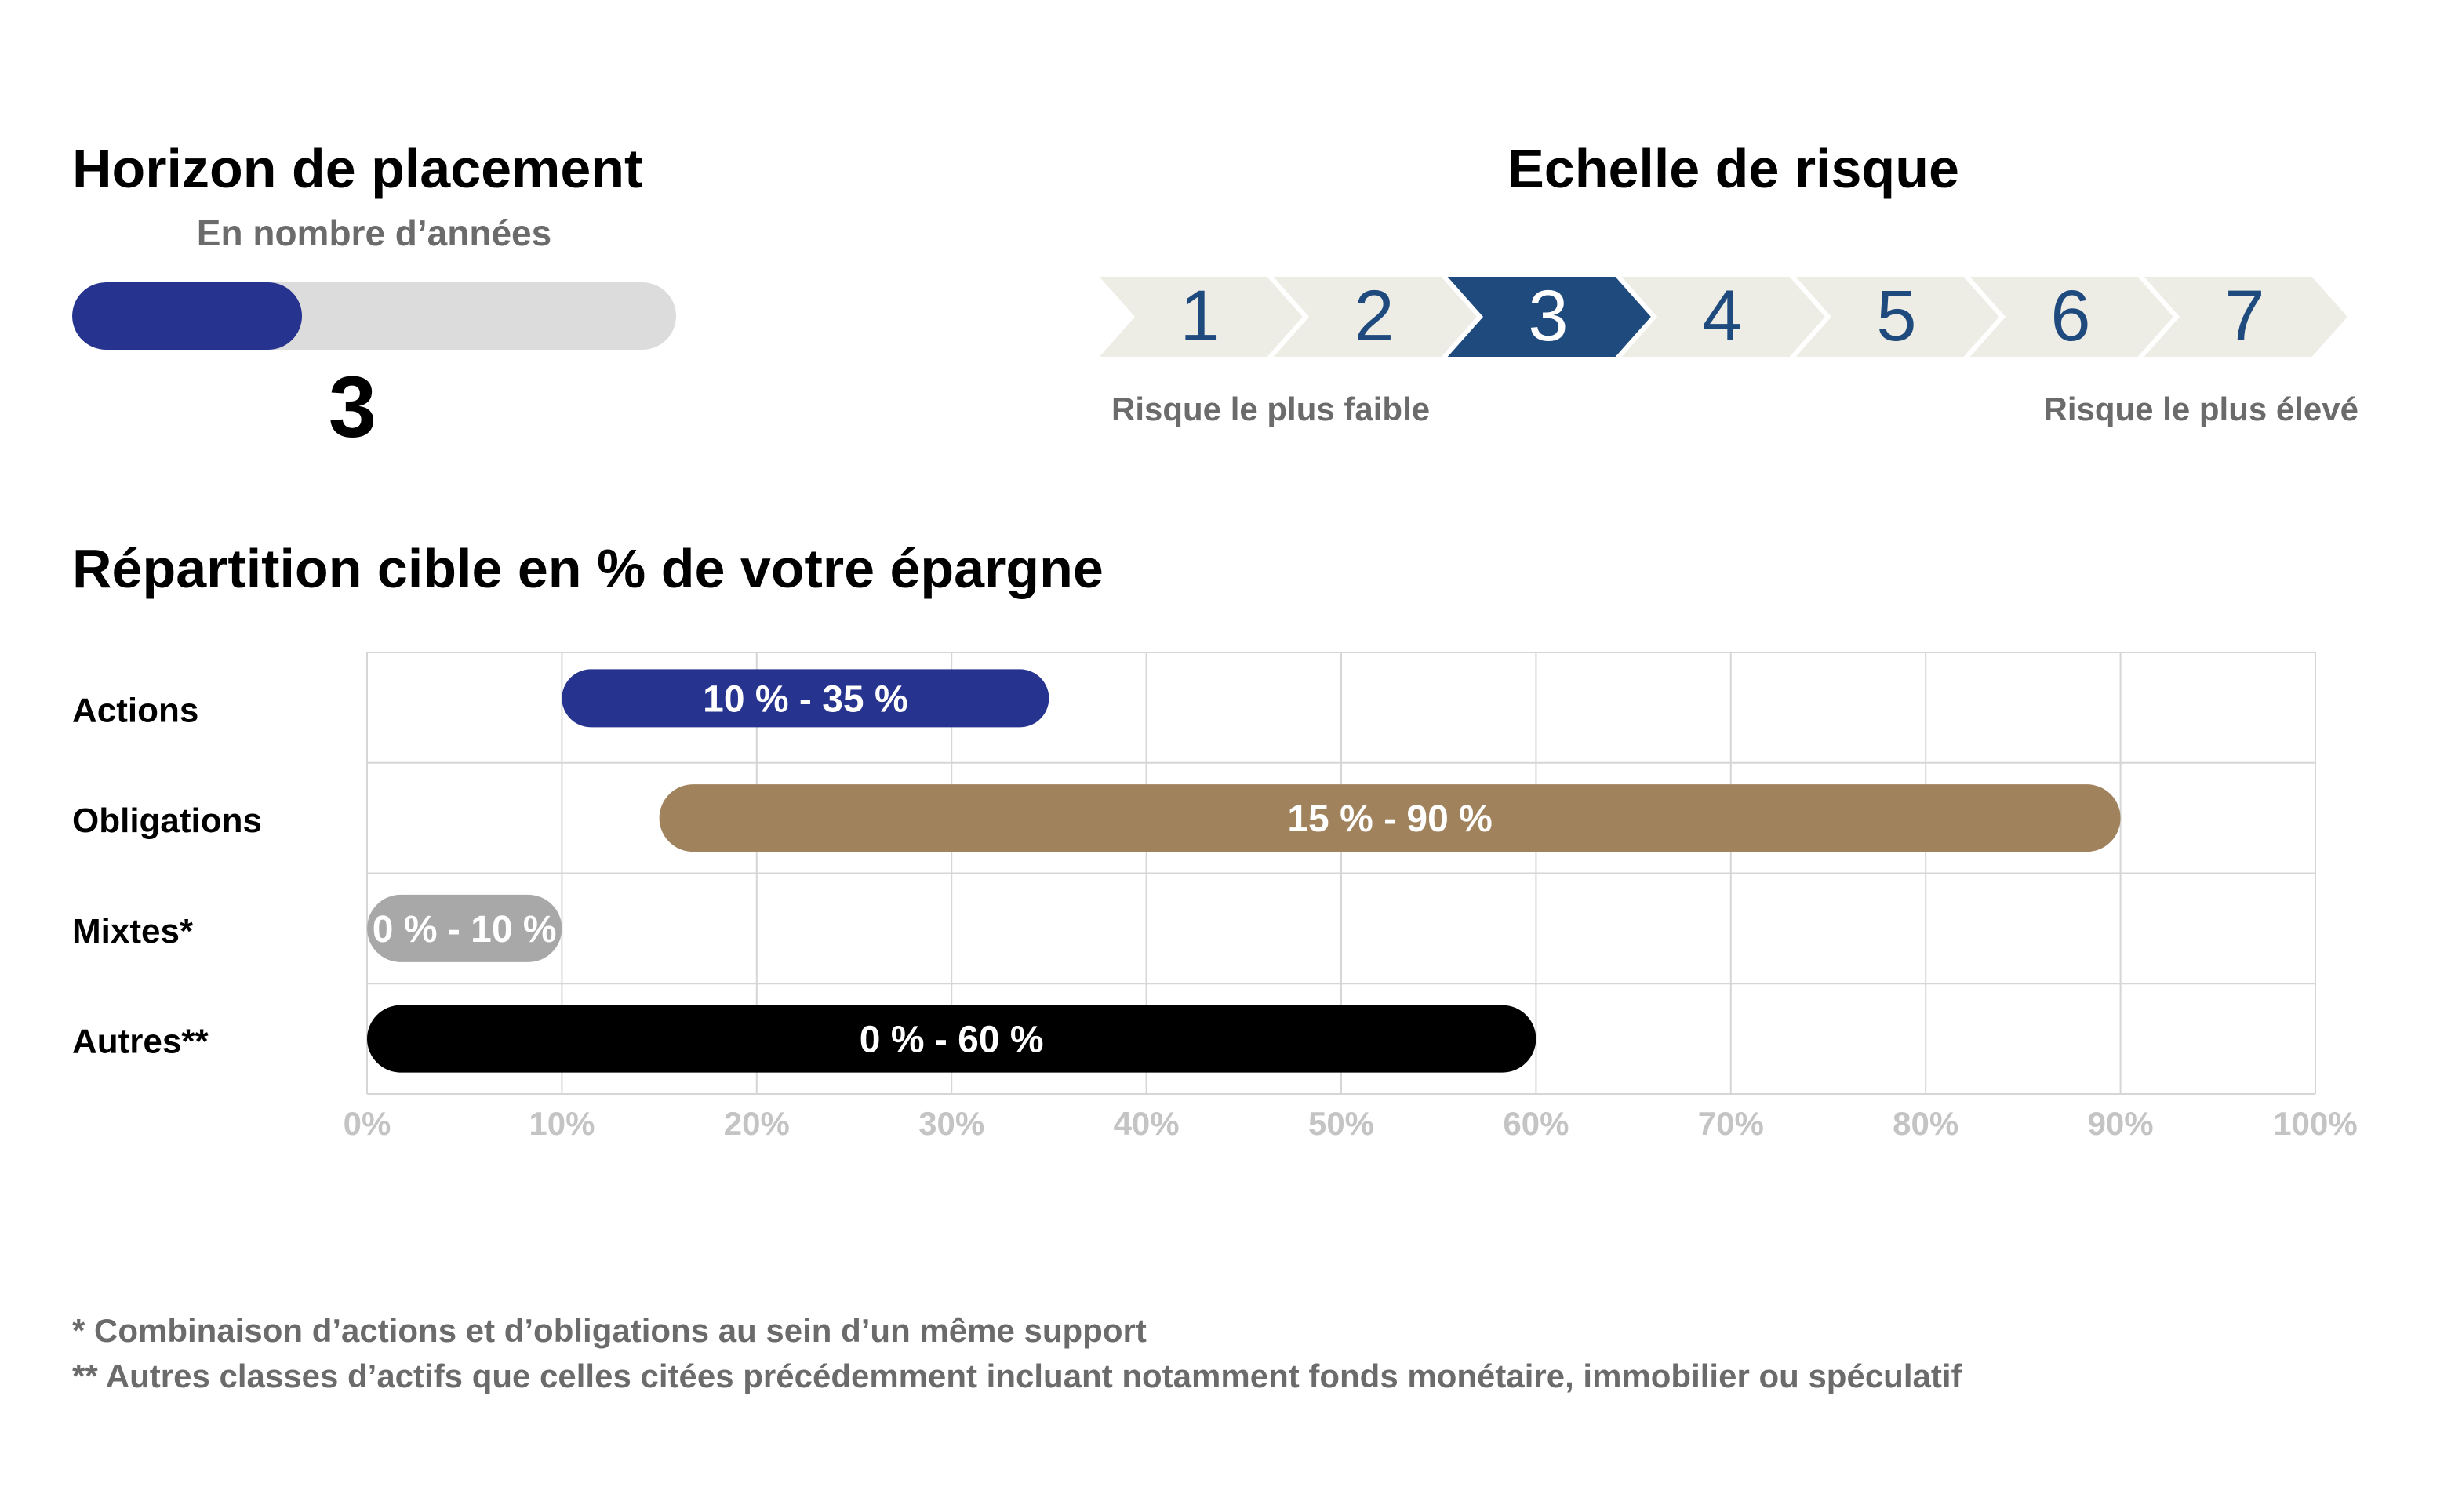 The width and height of the screenshot is (2462, 1512). I want to click on risk-level-number: 7, so click(2244, 316).